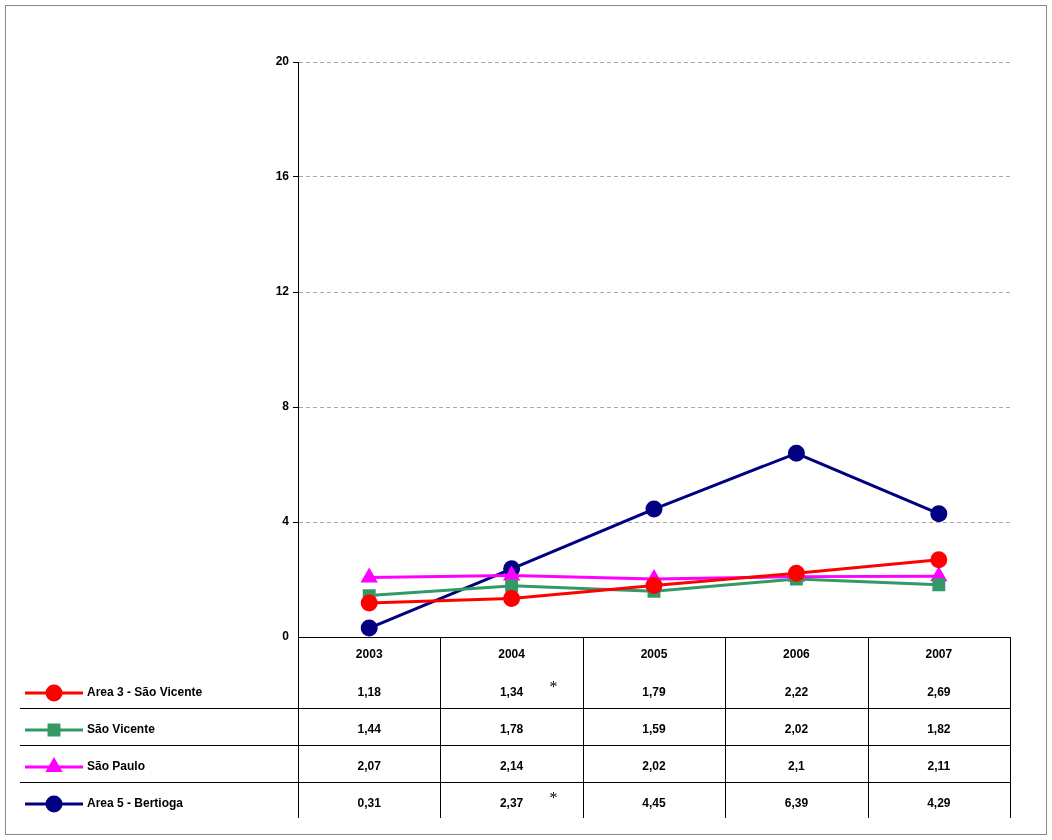 The height and width of the screenshot is (840, 1052). I want to click on data-label: 1,44, so click(369, 729).